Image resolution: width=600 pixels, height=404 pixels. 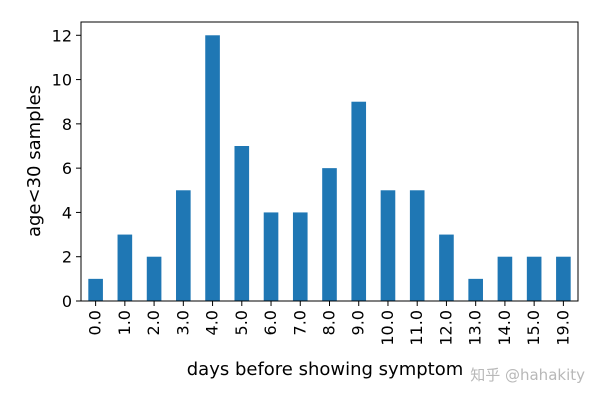 I want to click on x-tick-label: 5.0, so click(x=241, y=322).